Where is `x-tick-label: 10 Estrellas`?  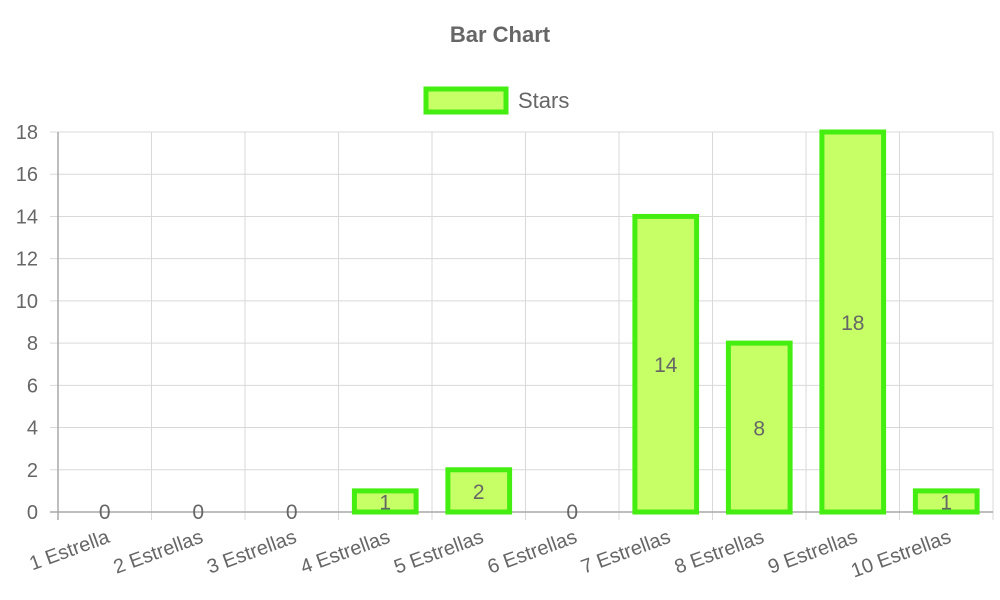
x-tick-label: 10 Estrellas is located at coordinates (901, 554).